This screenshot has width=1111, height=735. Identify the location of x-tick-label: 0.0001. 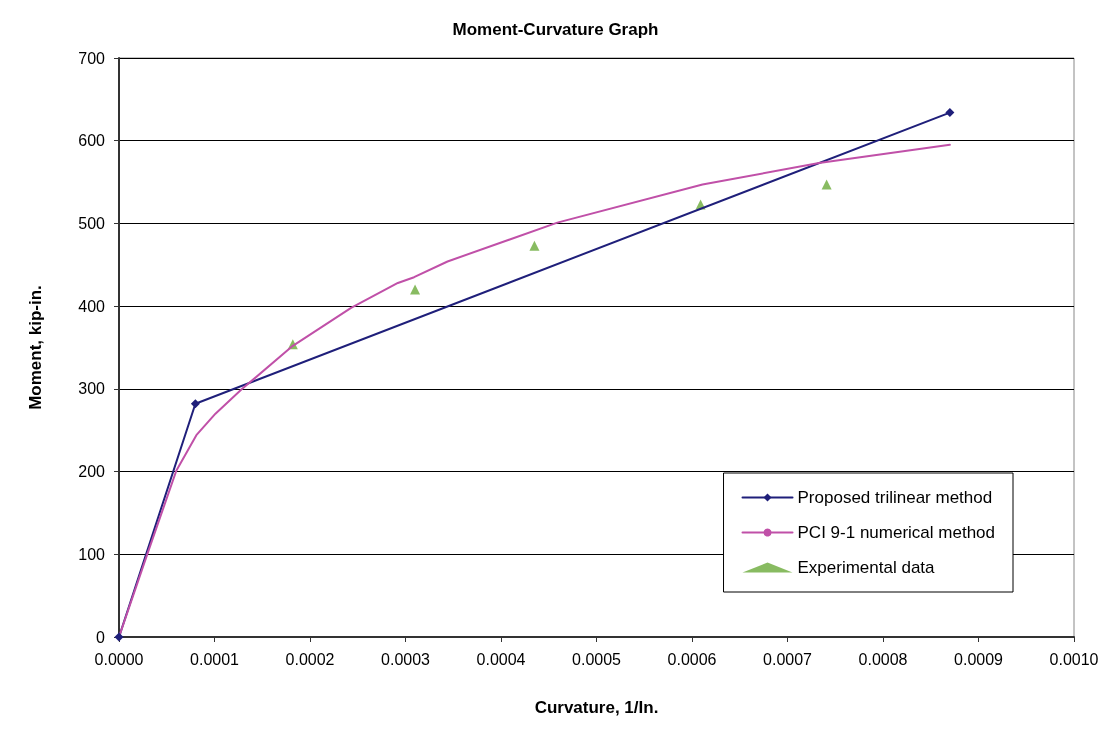
(215, 659).